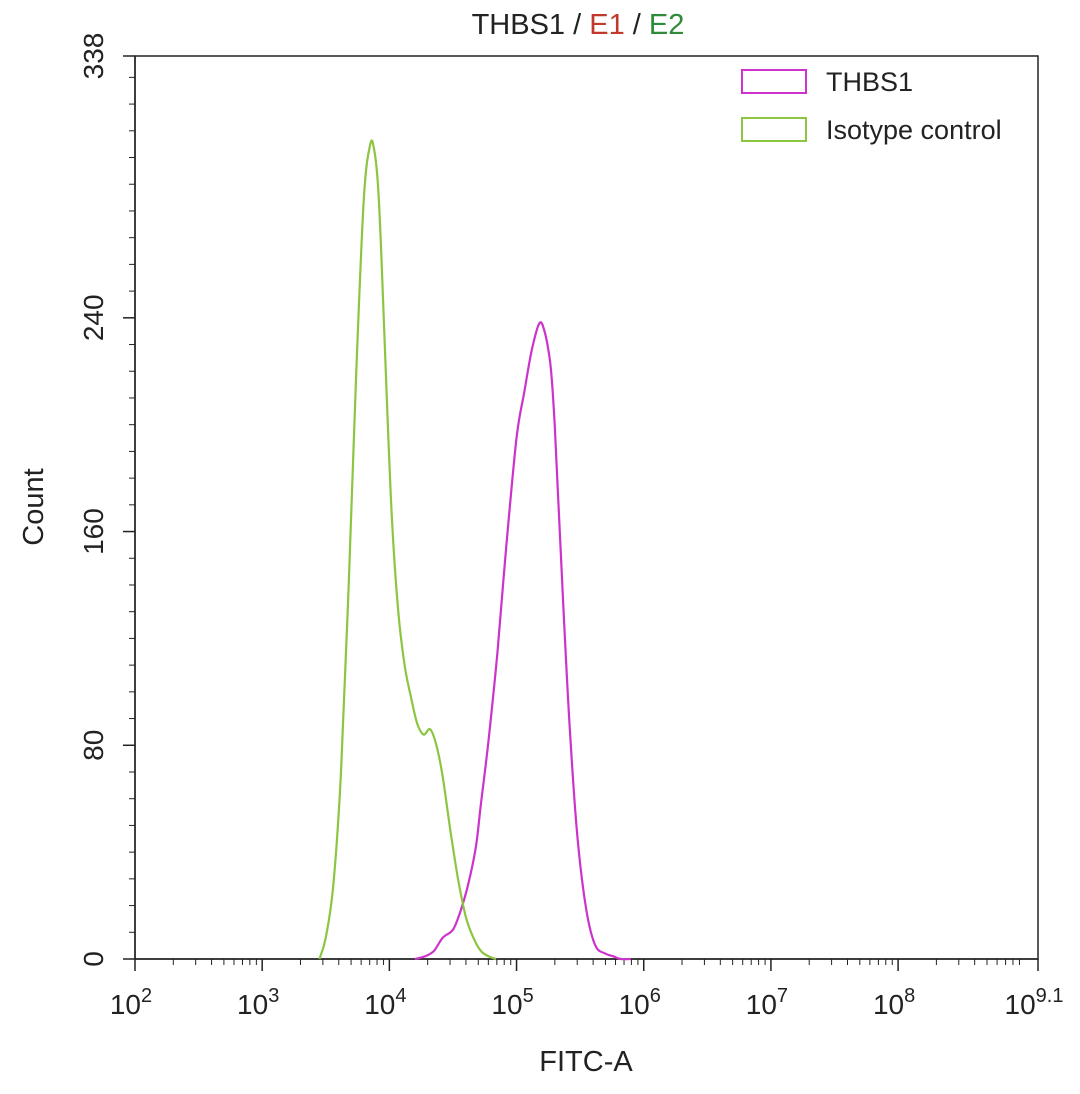  Describe the element at coordinates (894, 1002) in the screenshot. I see `x-tick-label: 10⁸` at that location.